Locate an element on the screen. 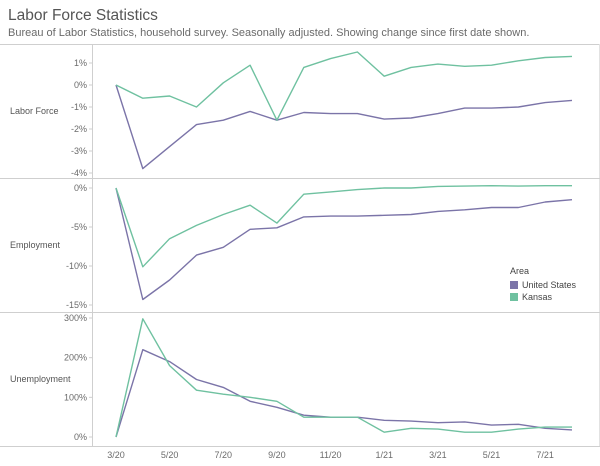 The image size is (600, 466). series-line-labor-force-kansas is located at coordinates (344, 86).